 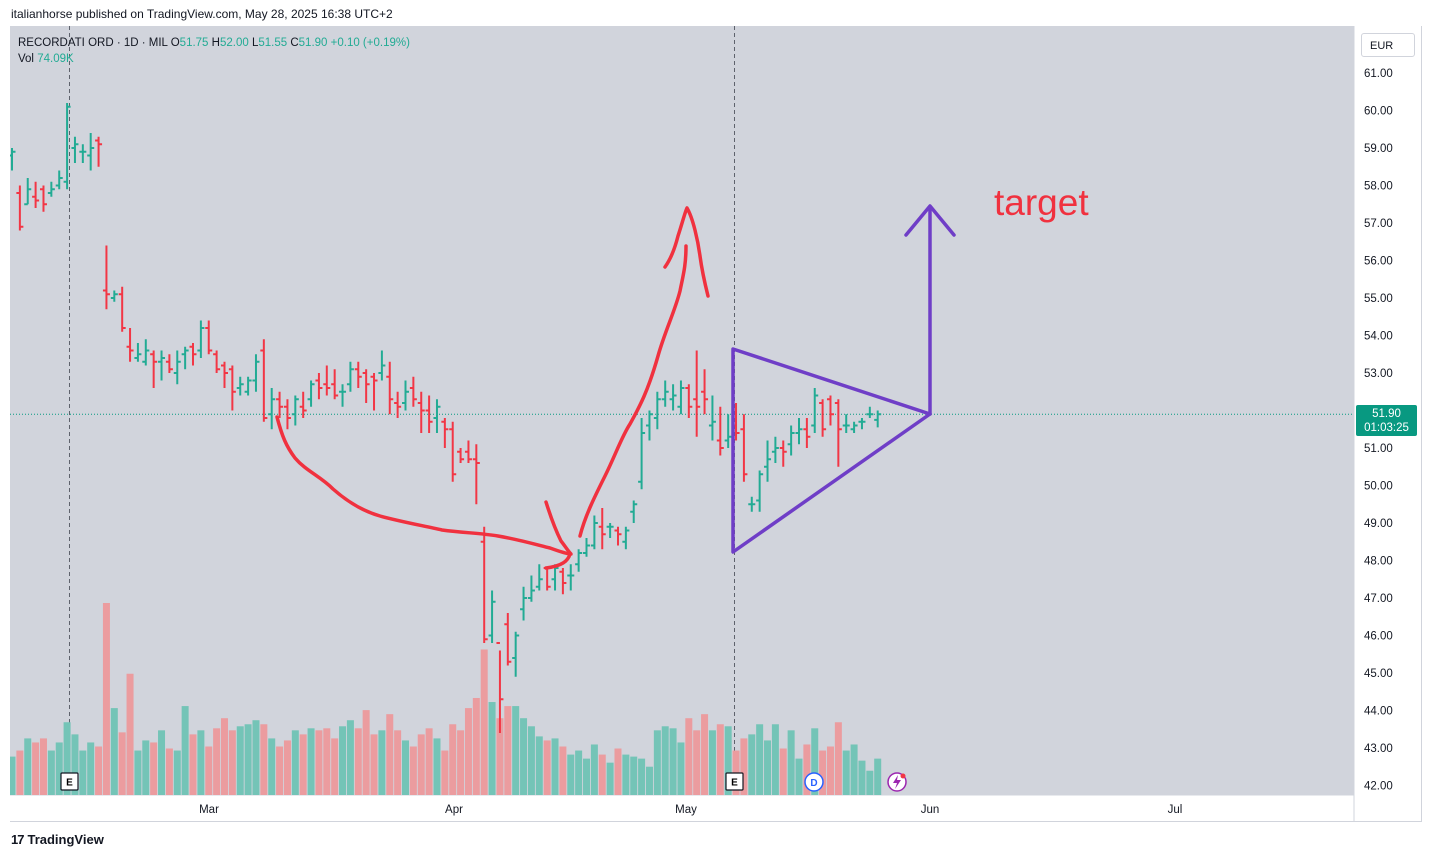 I want to click on y-tick-label: 57.00, so click(x=1378, y=224).